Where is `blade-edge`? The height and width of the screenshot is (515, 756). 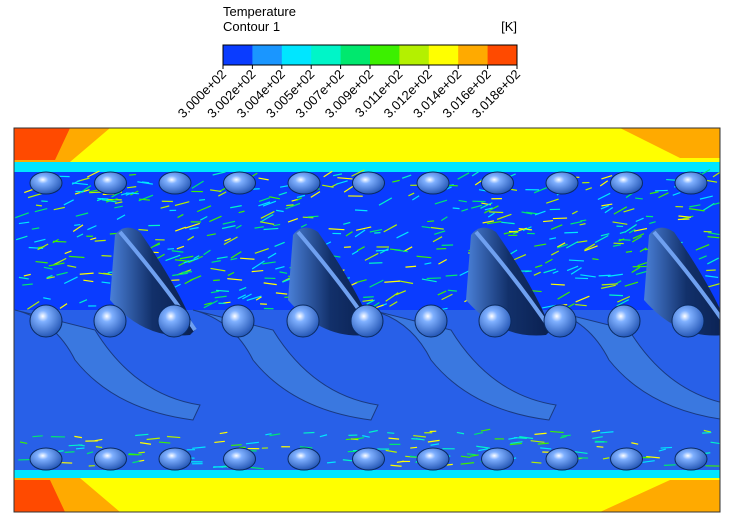
blade-edge is located at coordinates (686, 275).